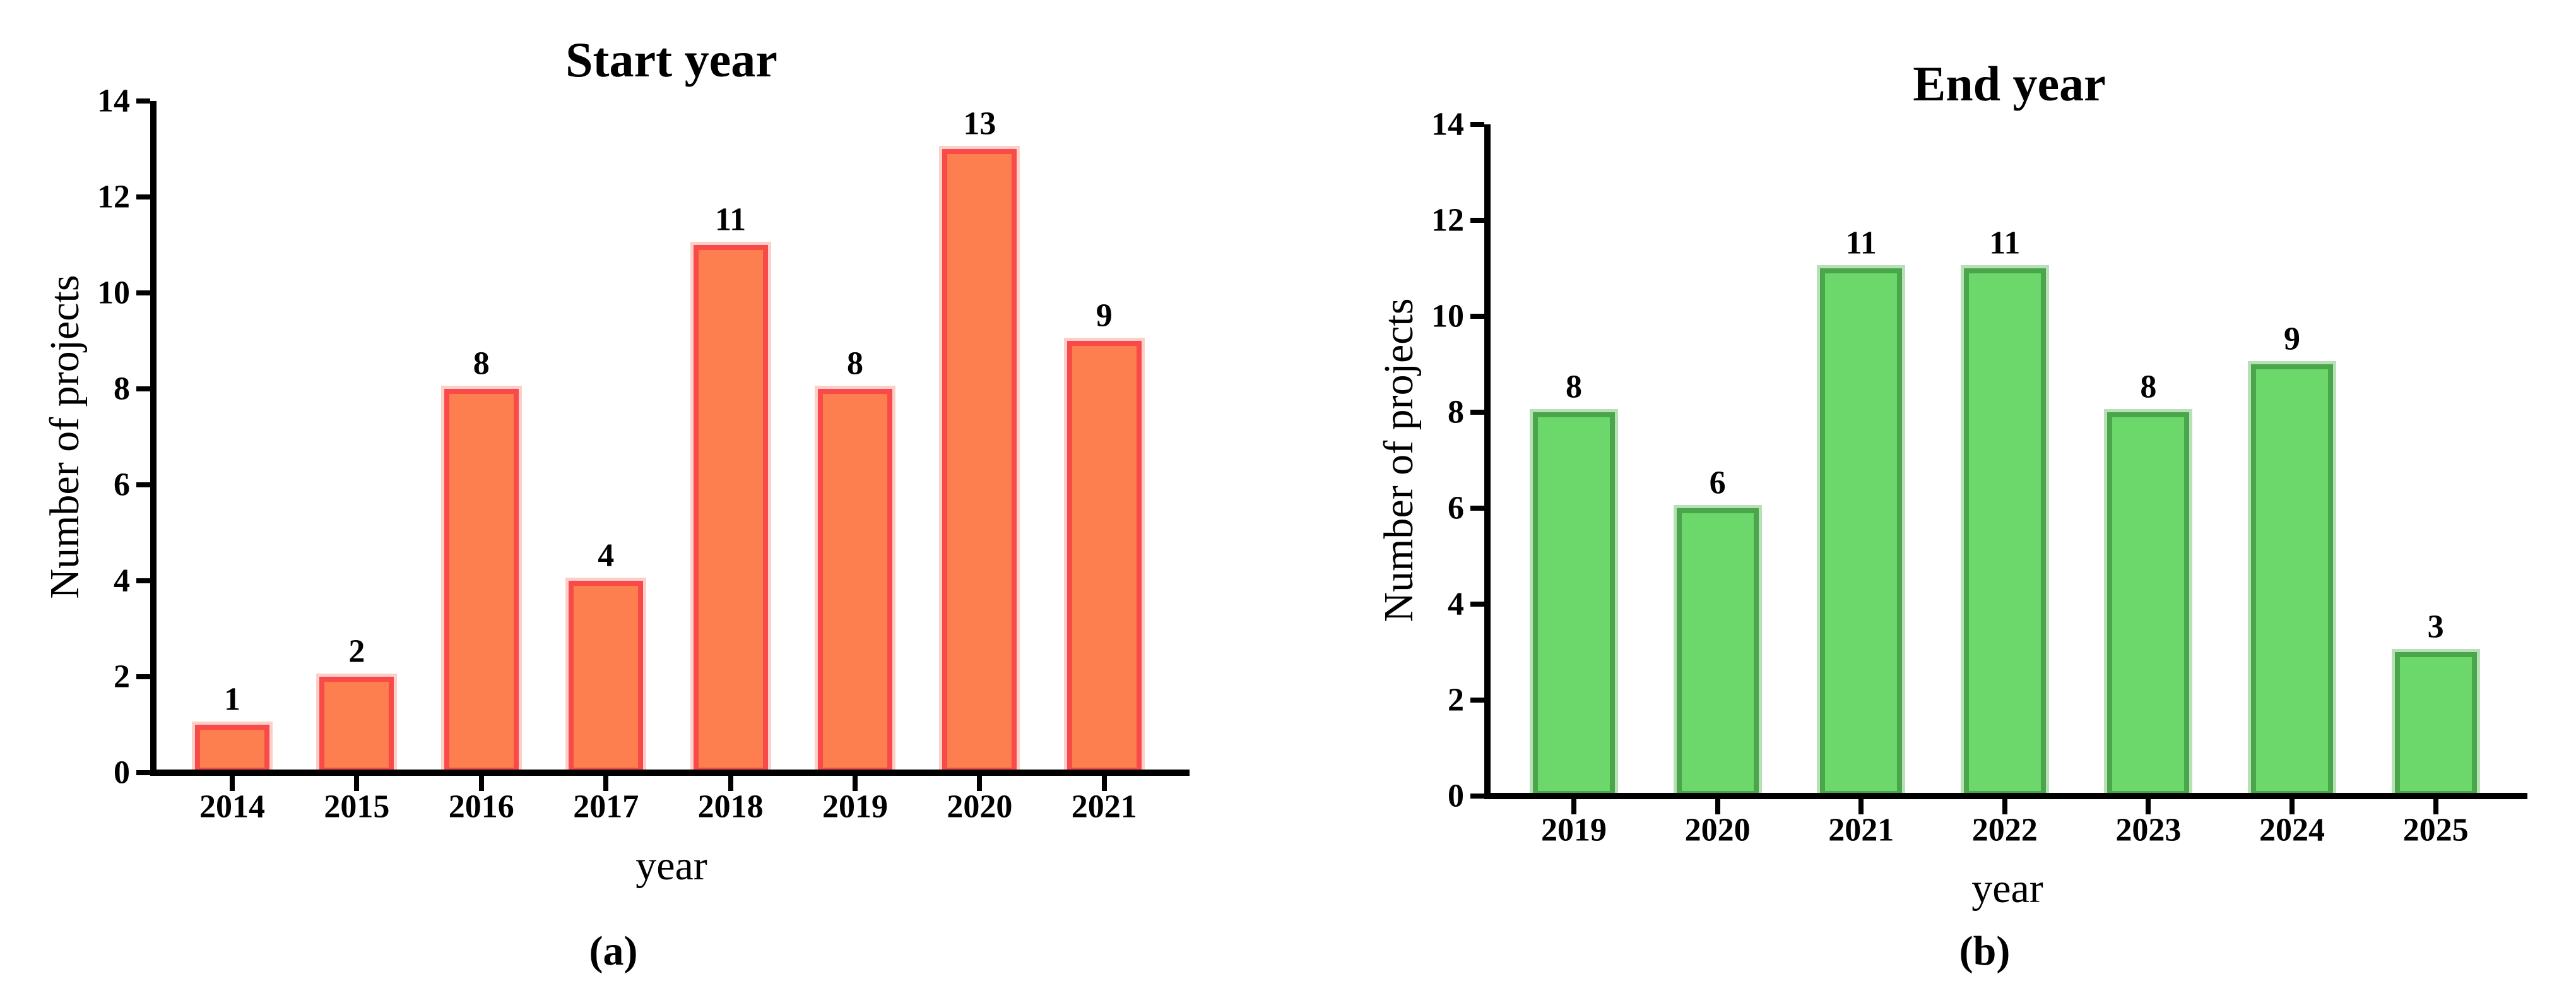  What do you see at coordinates (481, 806) in the screenshot?
I see `x-tick-label: 2016` at bounding box center [481, 806].